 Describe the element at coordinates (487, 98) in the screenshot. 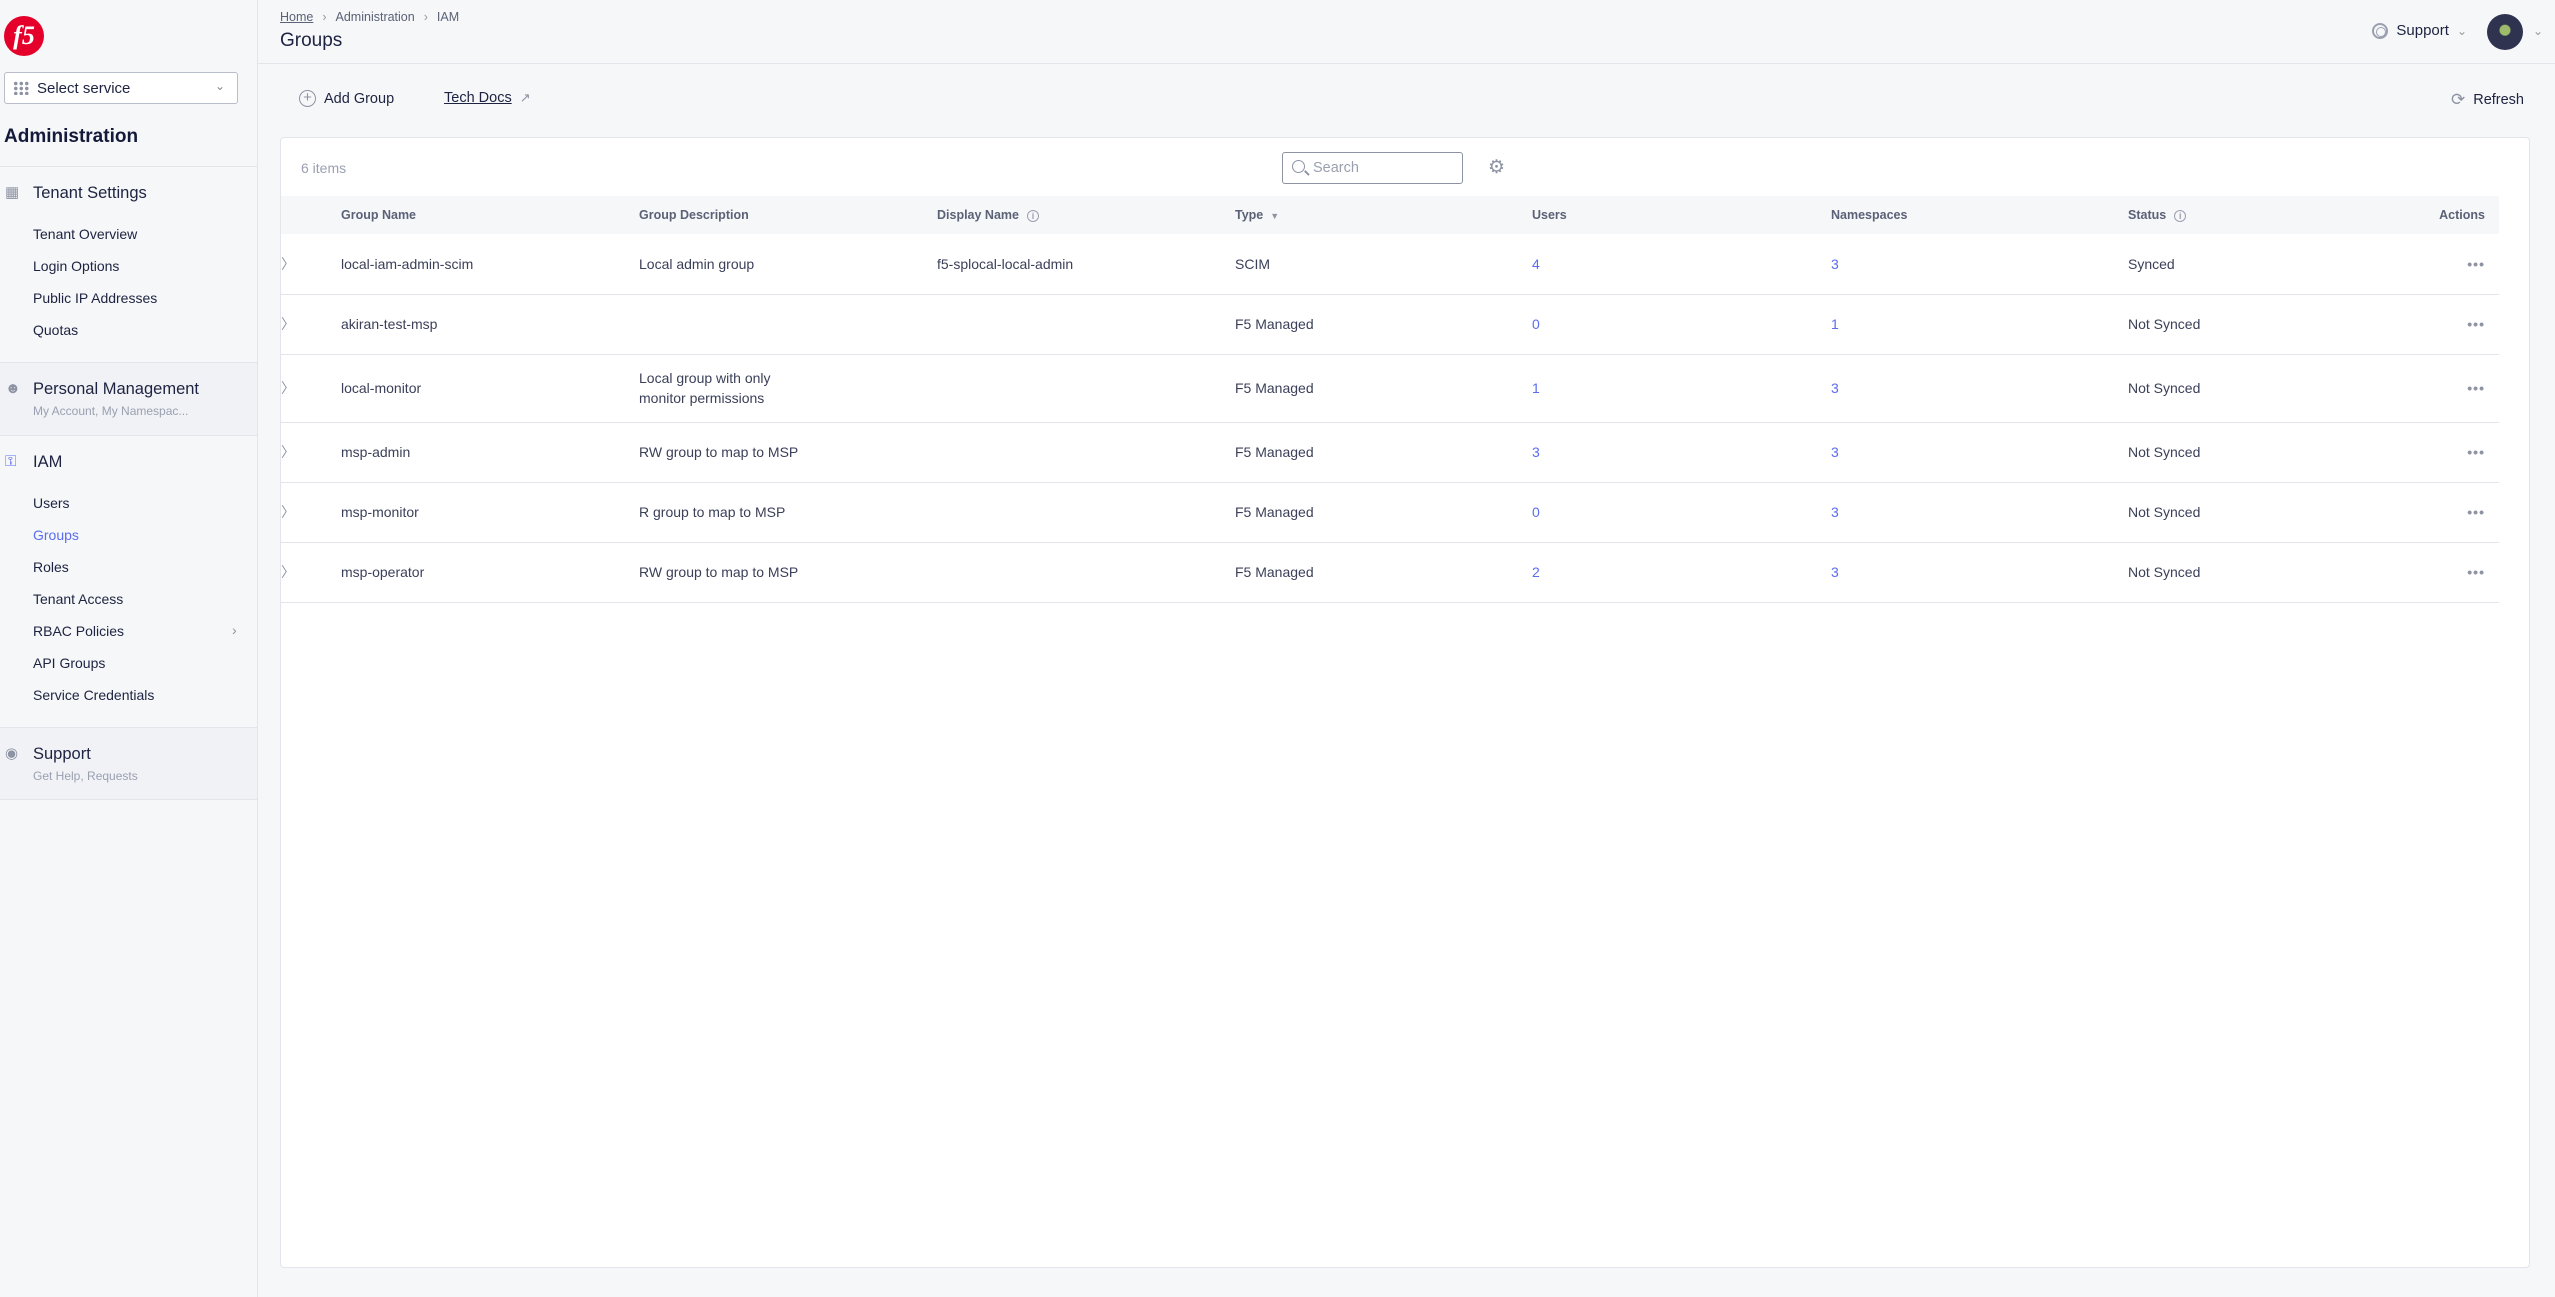

I see `tech-docs-link: Tech Docs ↗` at that location.